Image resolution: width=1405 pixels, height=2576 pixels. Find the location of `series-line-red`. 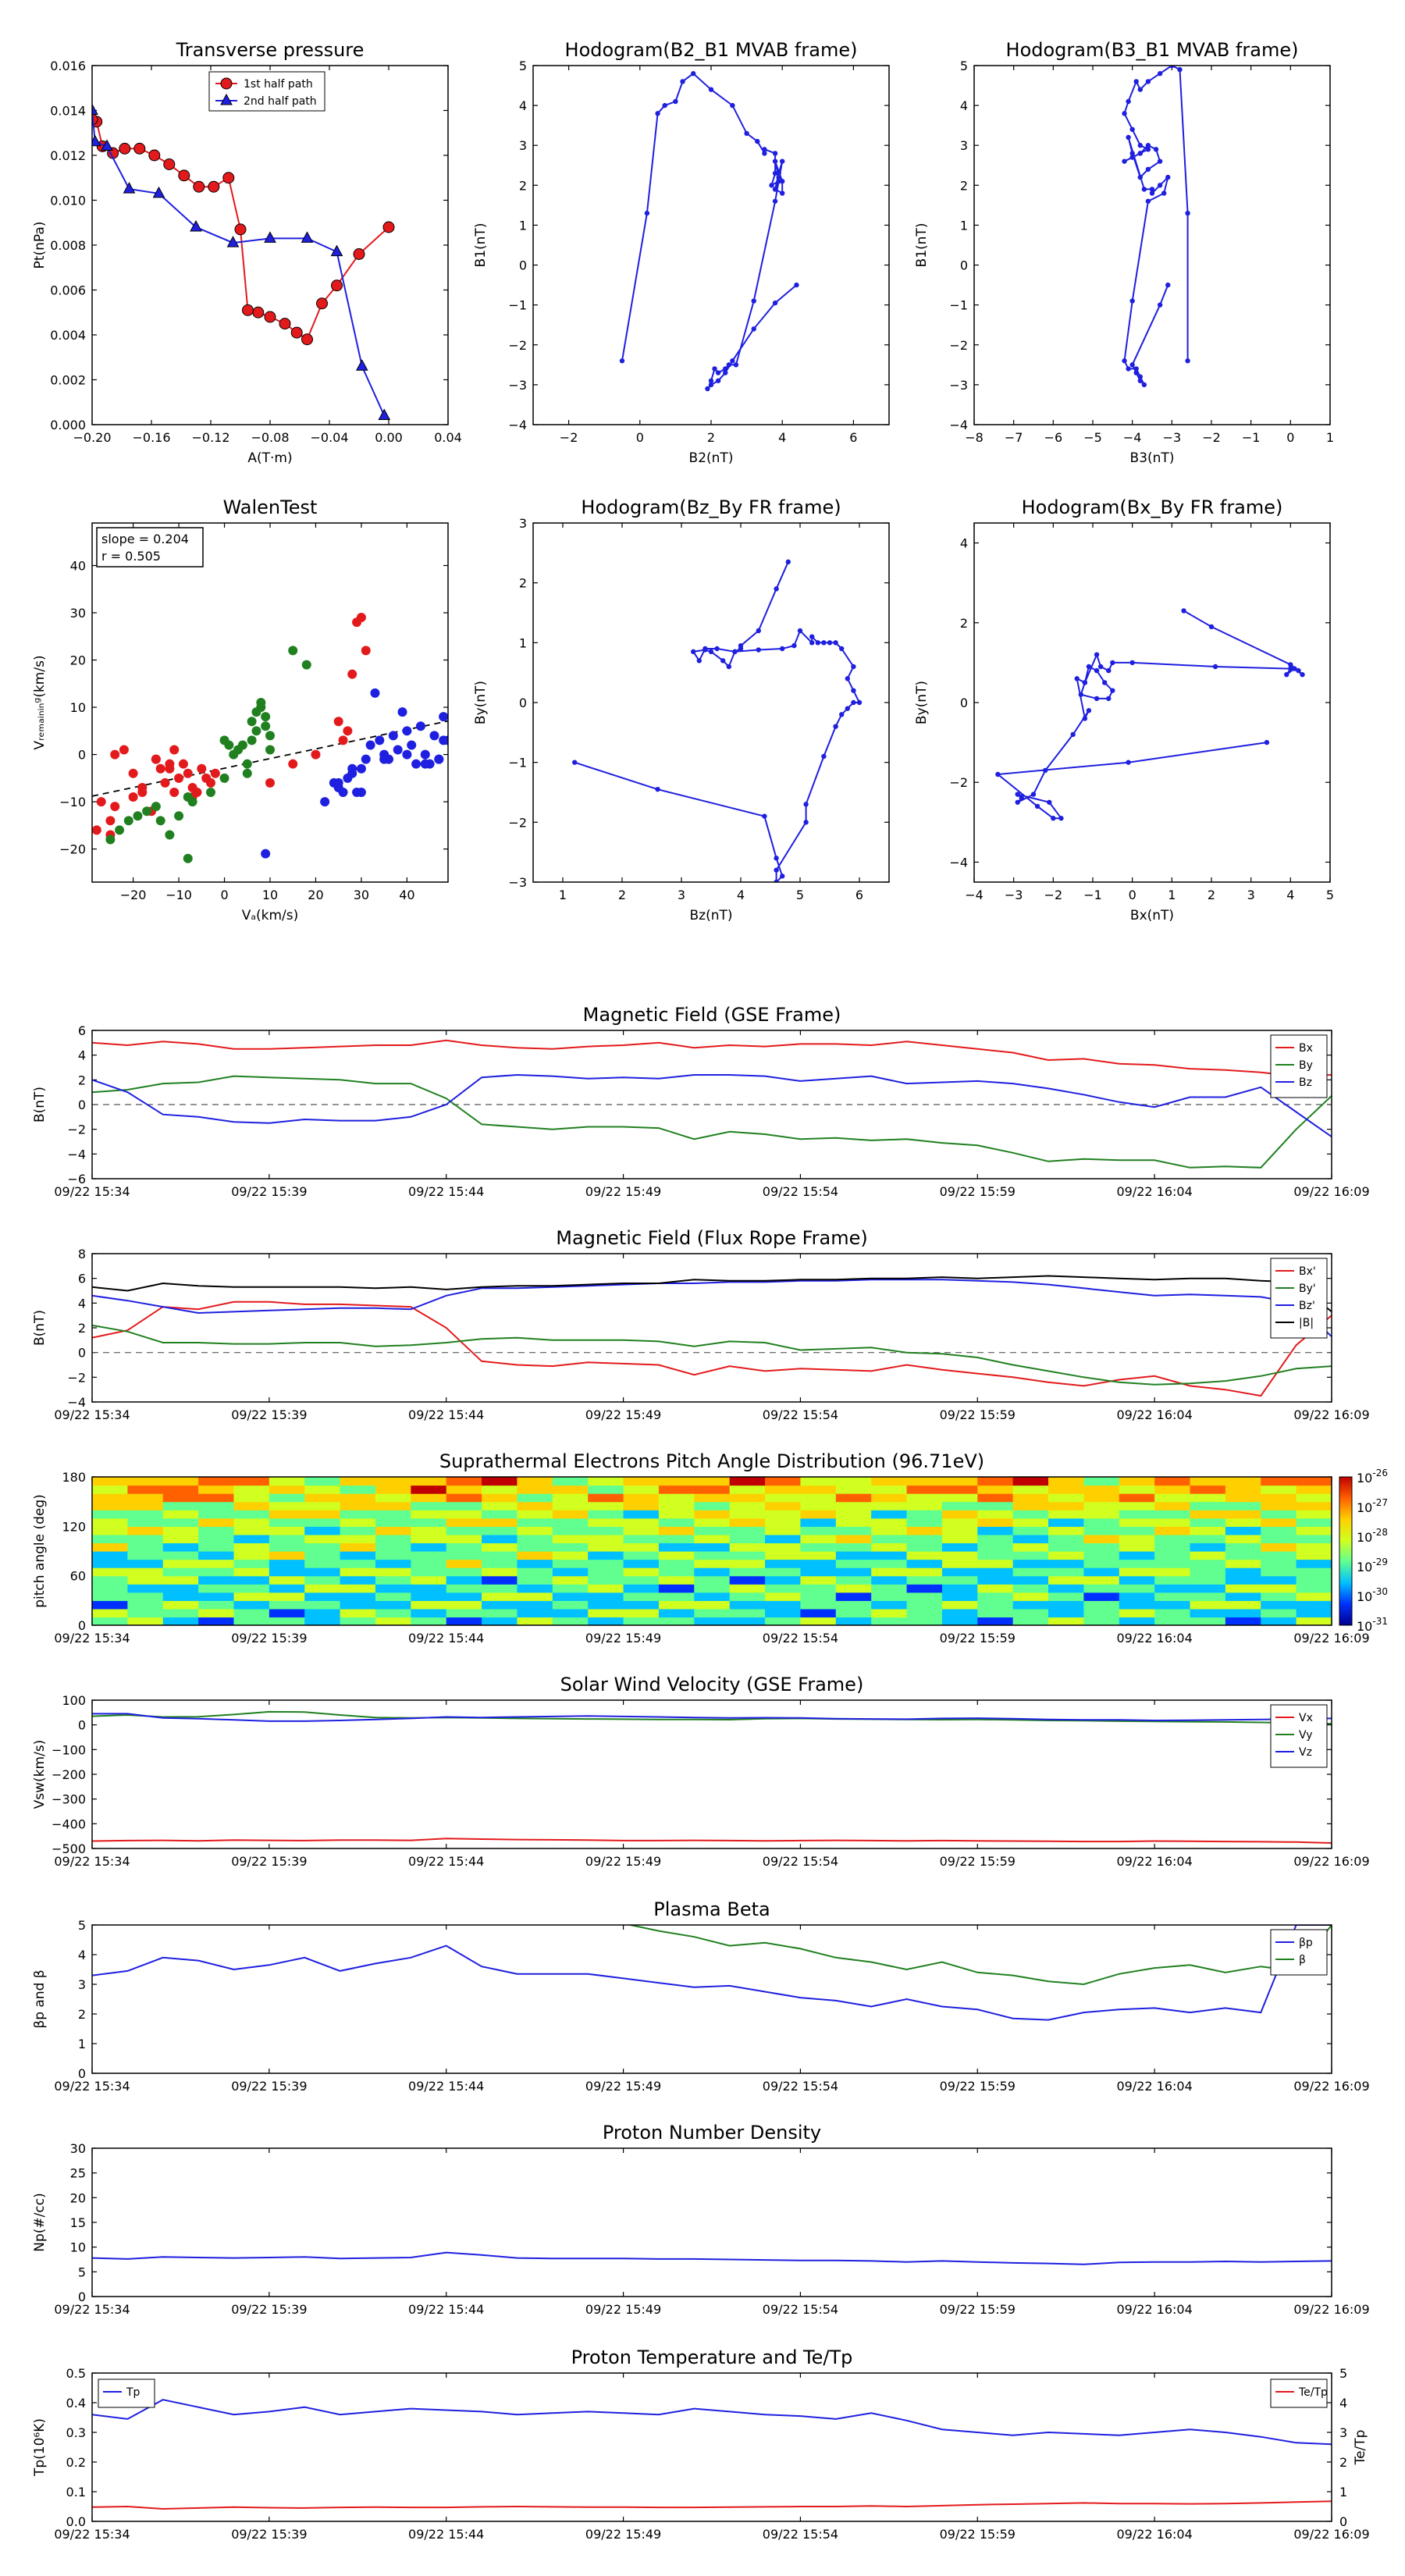

series-line-red is located at coordinates (712, 1841).